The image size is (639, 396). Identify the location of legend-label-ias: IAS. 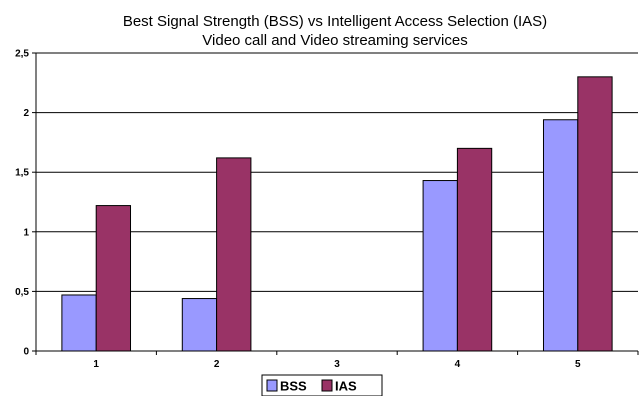
(346, 386).